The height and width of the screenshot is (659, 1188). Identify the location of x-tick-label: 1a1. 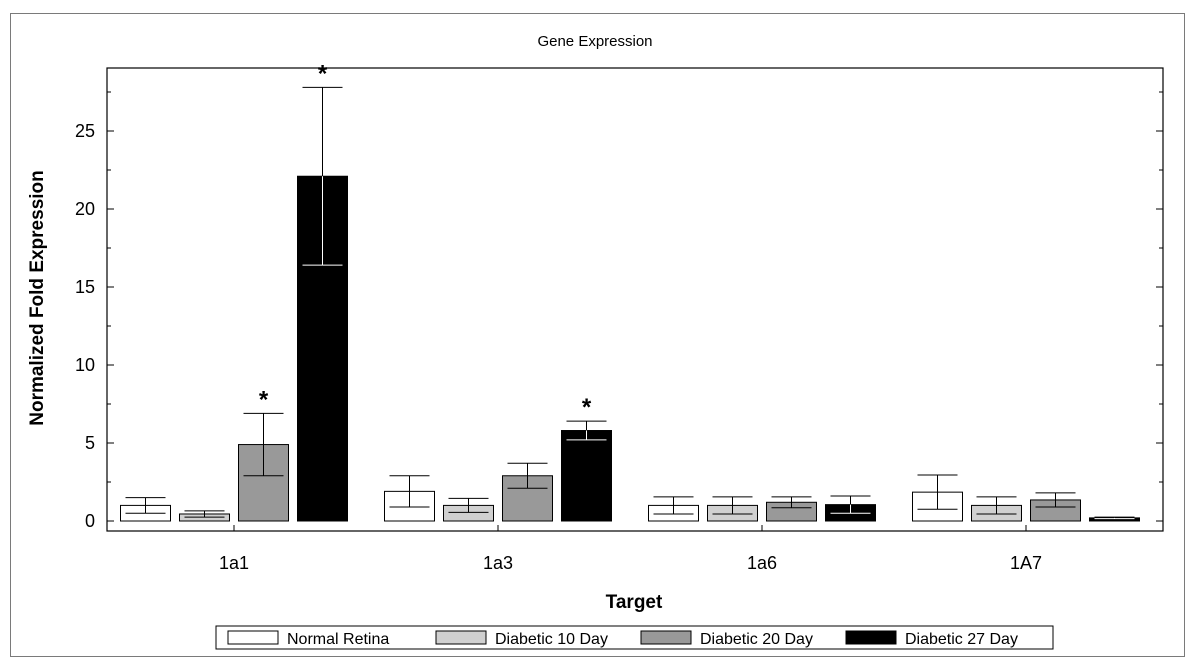
(234, 563).